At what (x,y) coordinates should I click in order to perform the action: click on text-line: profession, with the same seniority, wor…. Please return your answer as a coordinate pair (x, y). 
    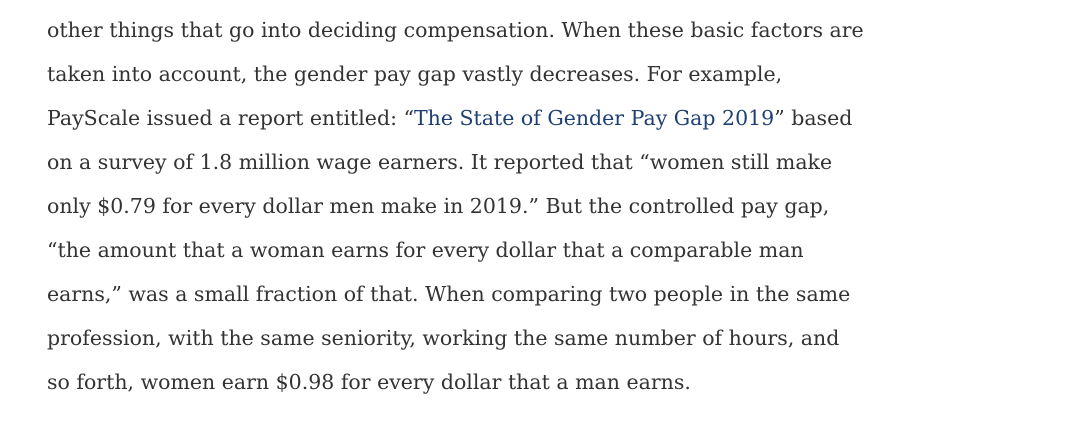
    Looking at the image, I should click on (443, 338).